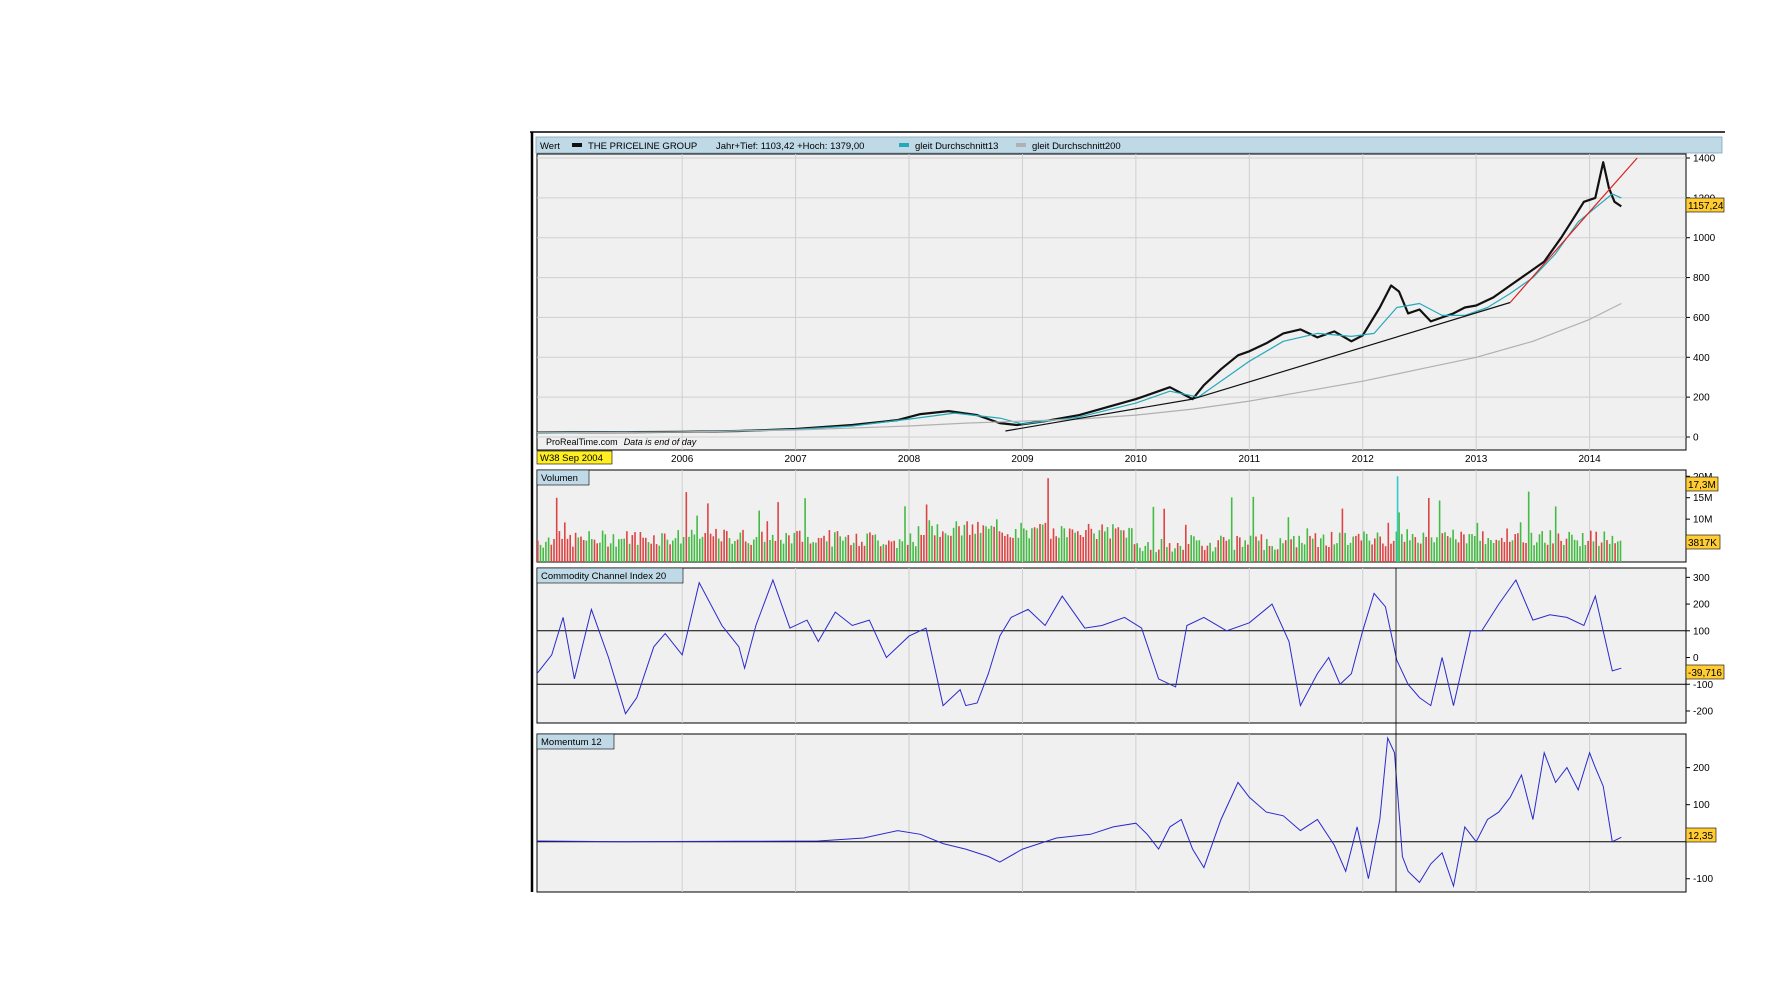 This screenshot has width=1776, height=1003. I want to click on momentum-y-tick-label: 100, so click(1701, 805).